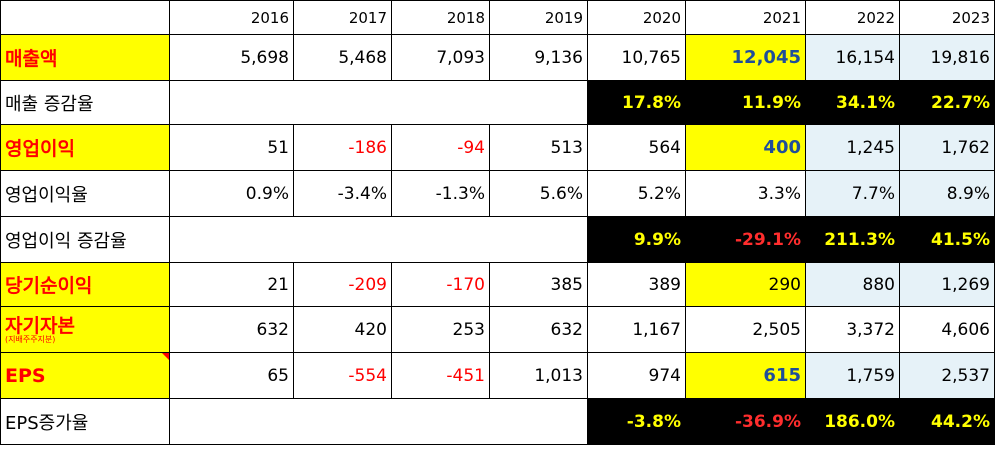 This screenshot has height=453, width=995. What do you see at coordinates (440, 375) in the screenshot?
I see `cell-eps-2018: -451` at bounding box center [440, 375].